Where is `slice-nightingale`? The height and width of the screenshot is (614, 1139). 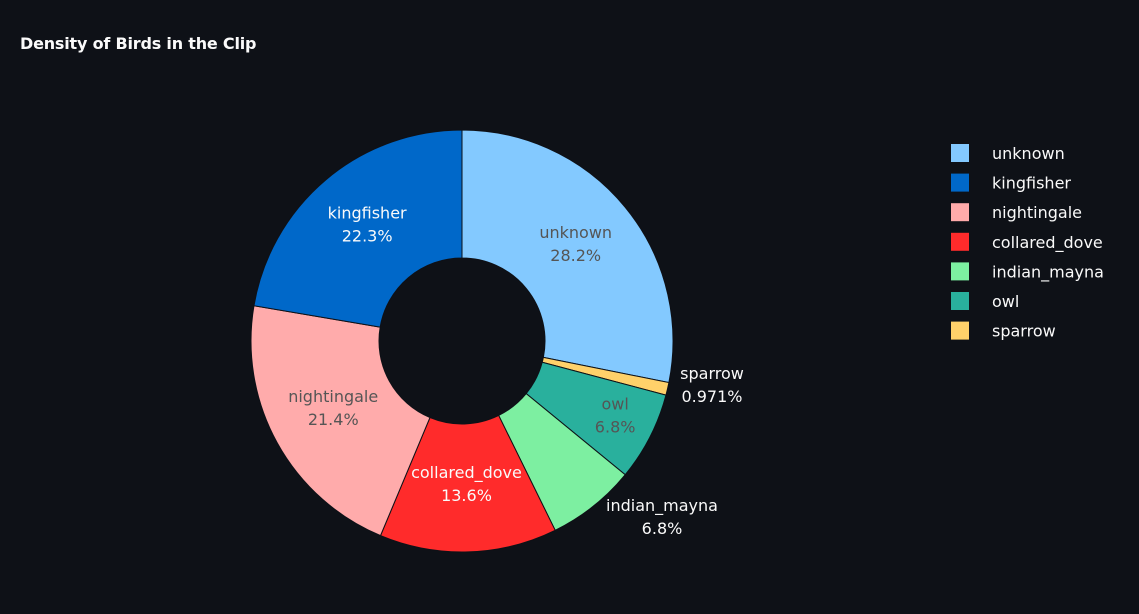 slice-nightingale is located at coordinates (340, 421).